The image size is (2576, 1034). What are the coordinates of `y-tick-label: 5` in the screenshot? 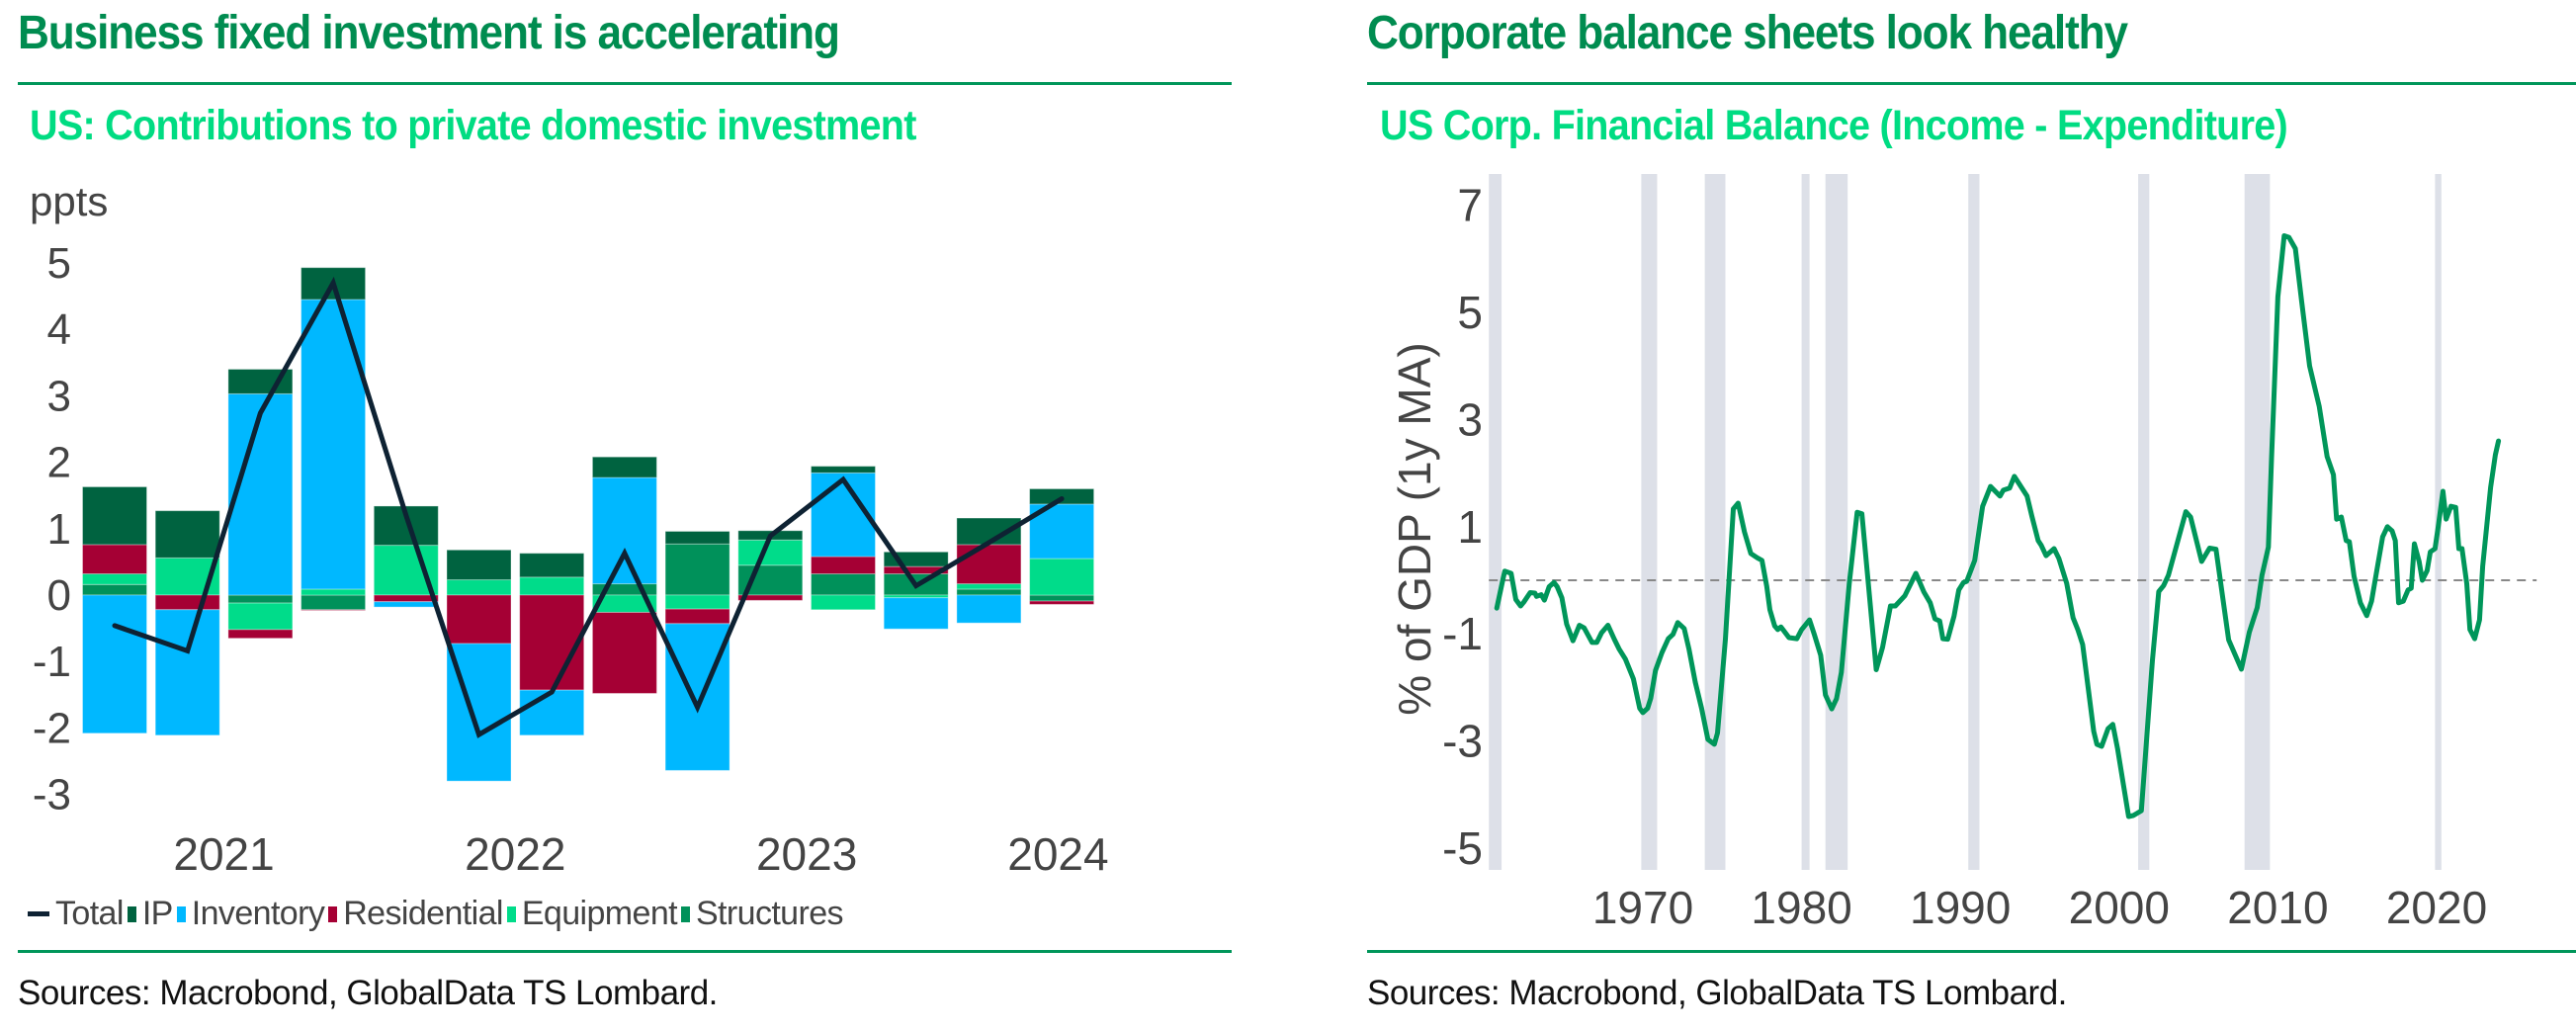 It's located at (59, 264).